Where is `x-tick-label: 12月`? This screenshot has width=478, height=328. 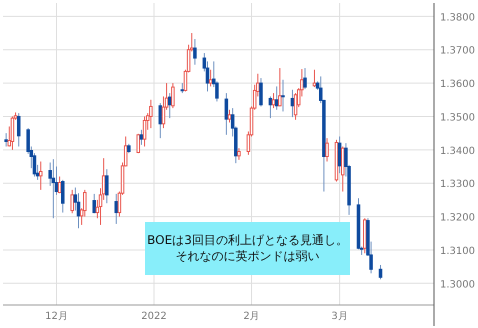
x-tick-label: 12月 is located at coordinates (56, 316).